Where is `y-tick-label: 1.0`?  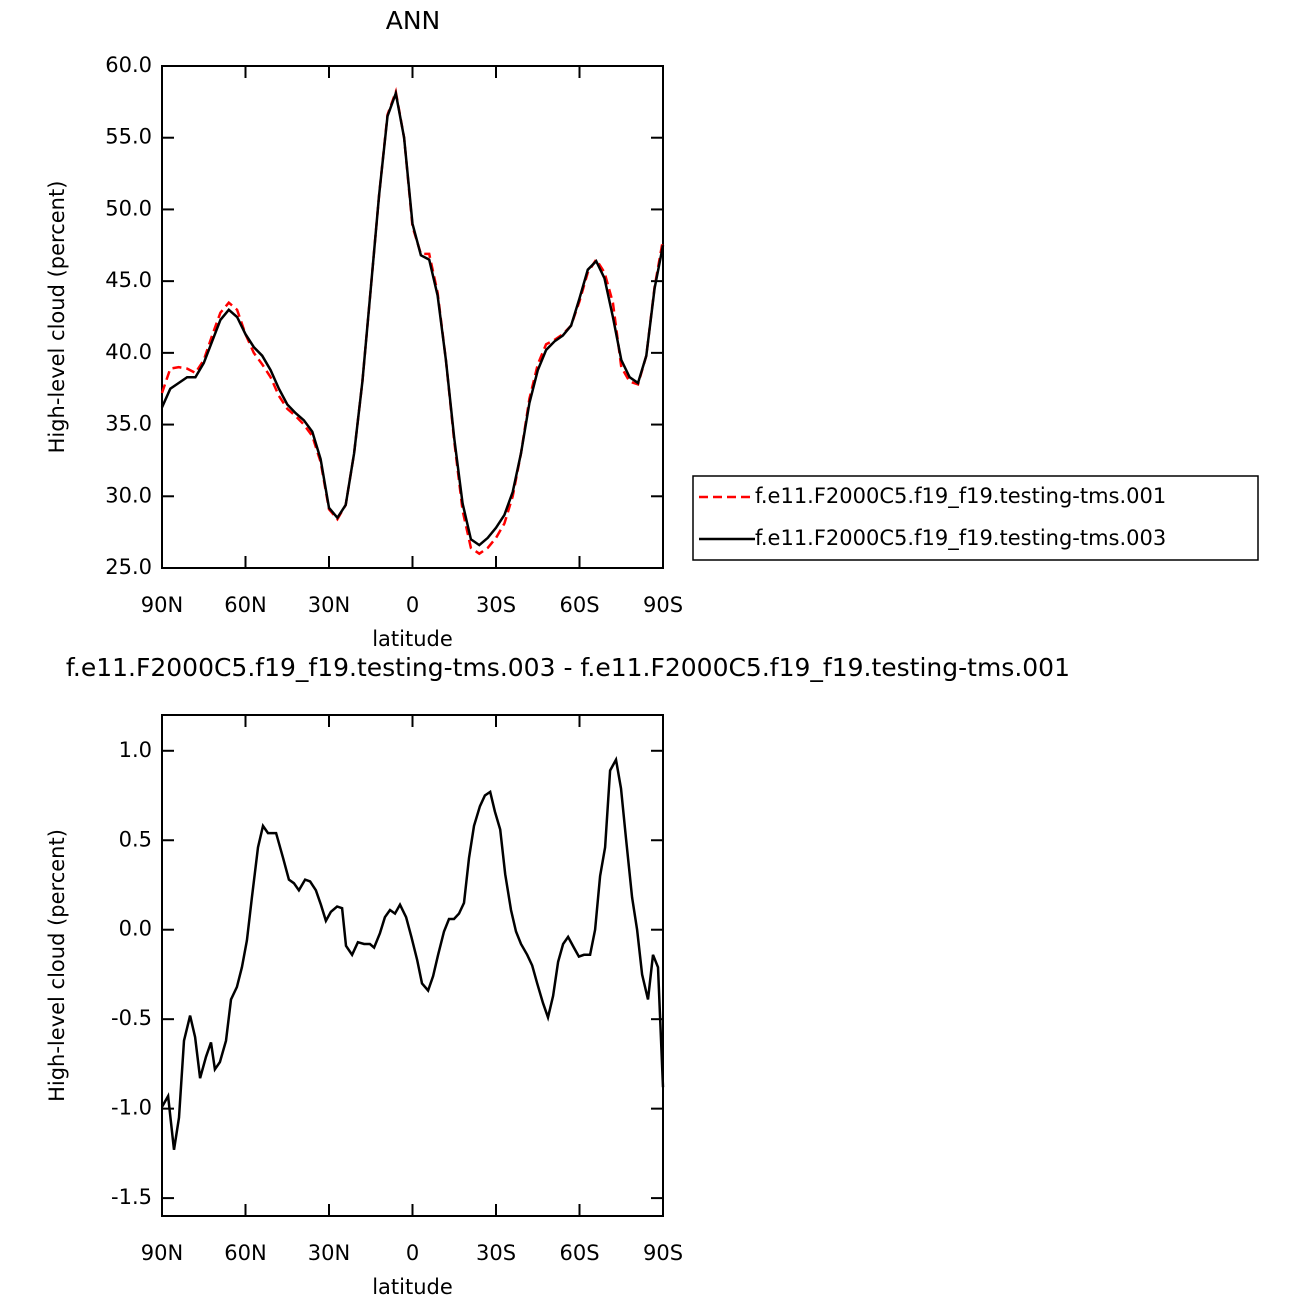 y-tick-label: 1.0 is located at coordinates (135, 750).